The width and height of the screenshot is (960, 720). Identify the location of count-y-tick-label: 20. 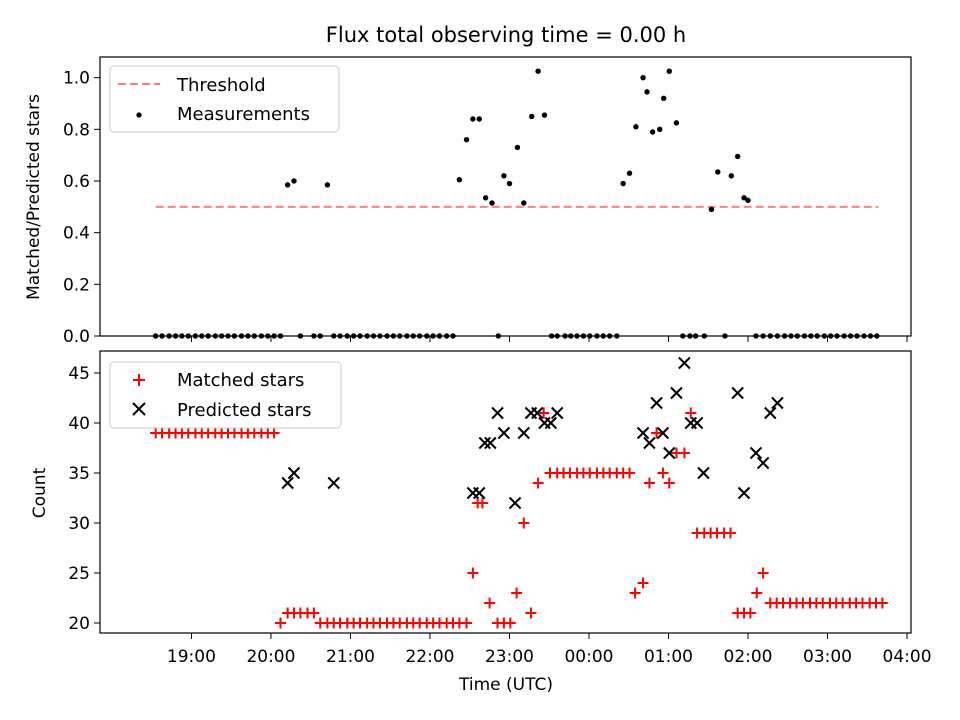
(79, 624).